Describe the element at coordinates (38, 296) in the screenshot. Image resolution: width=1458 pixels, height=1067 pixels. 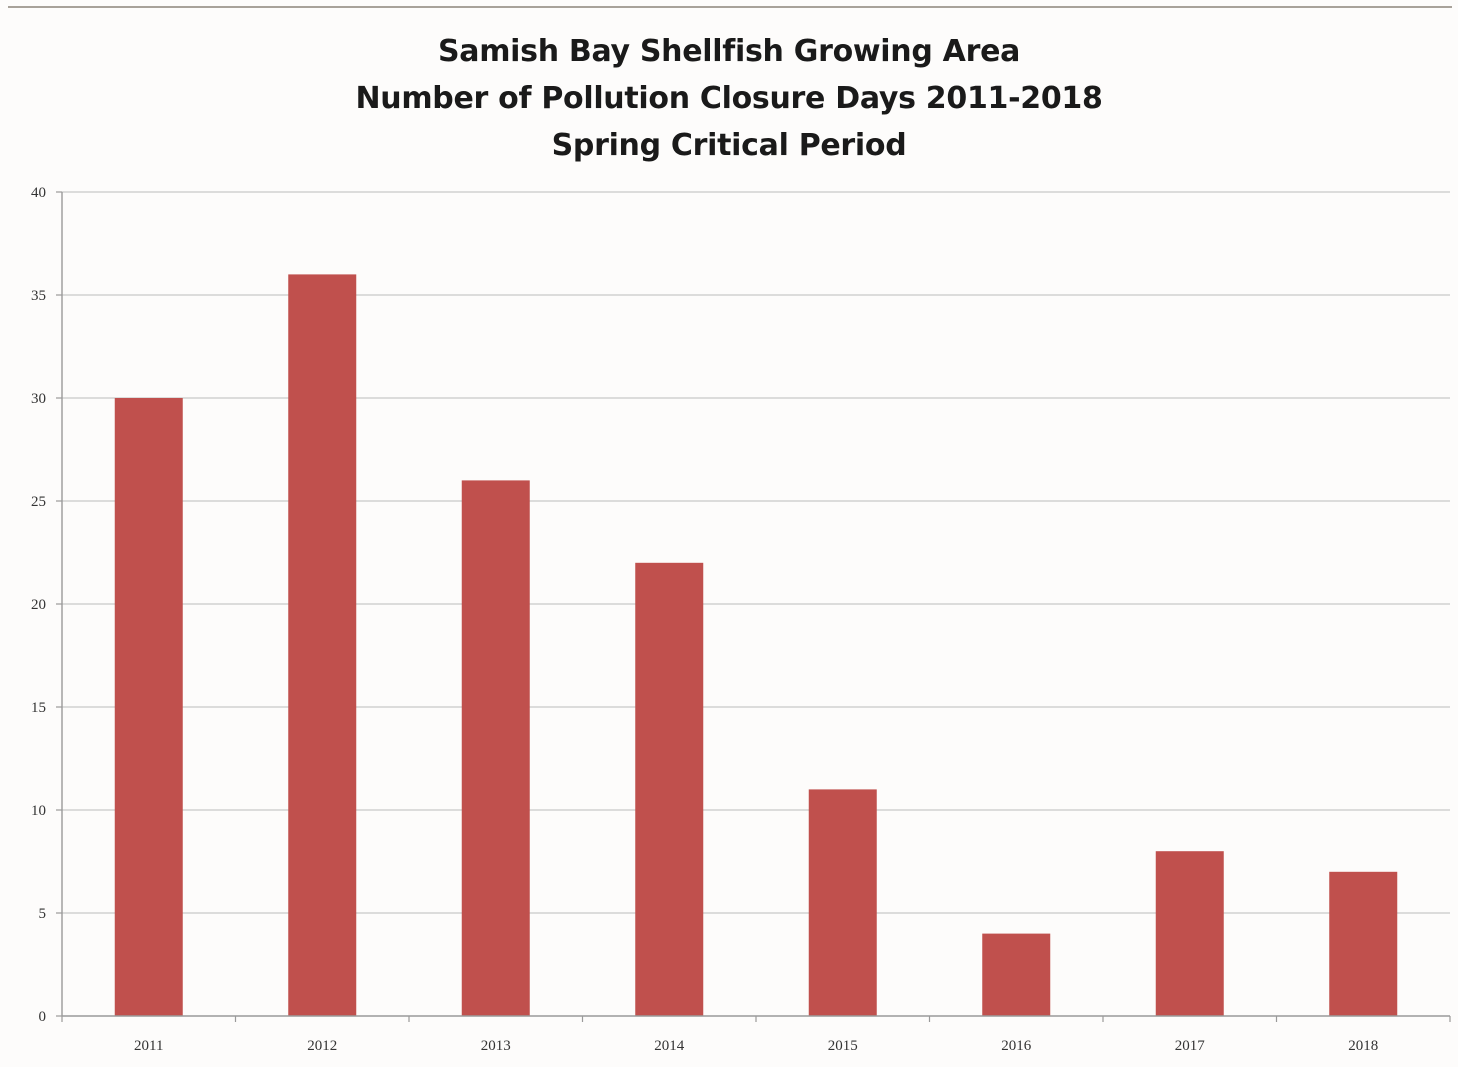
I see `y-tick-label-35: 35` at that location.